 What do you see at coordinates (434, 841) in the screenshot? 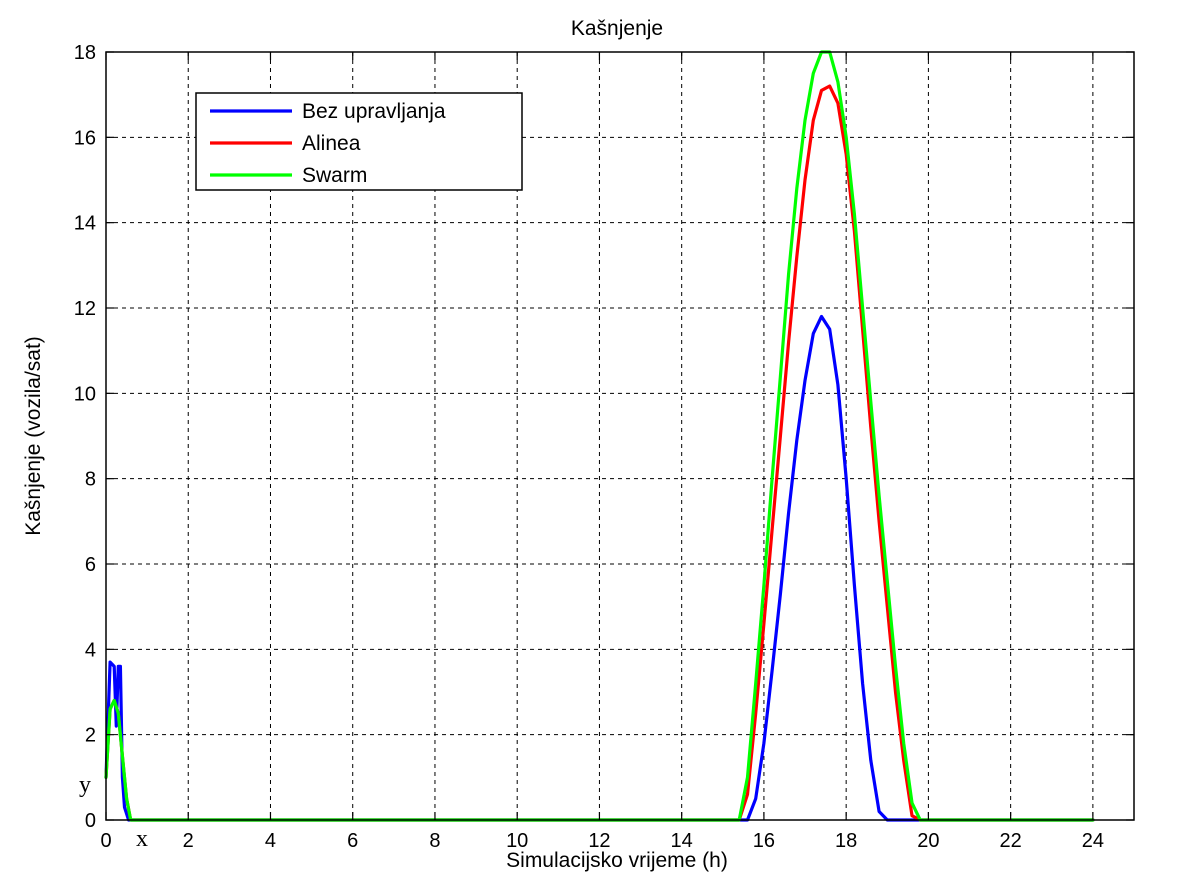
I see `x-tick-label: 8` at bounding box center [434, 841].